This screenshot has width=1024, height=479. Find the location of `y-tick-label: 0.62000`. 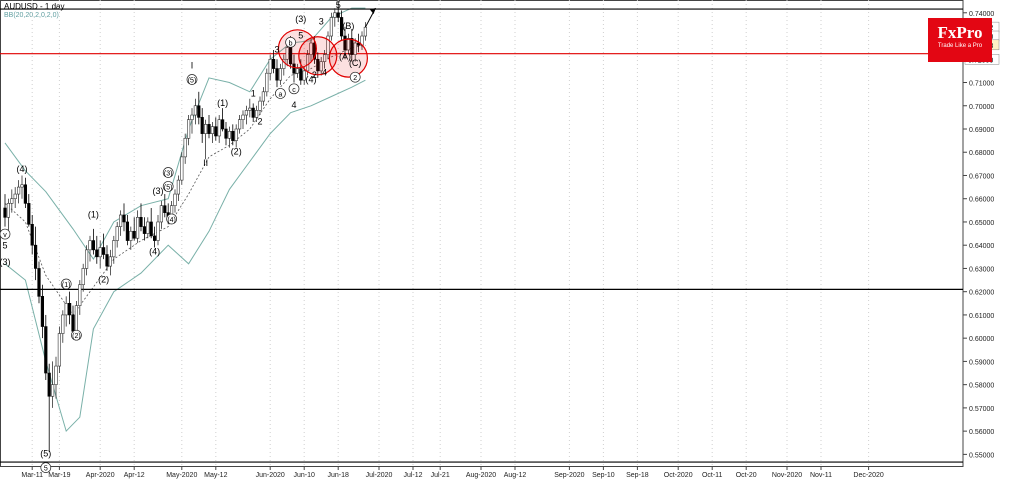

y-tick-label: 0.62000 is located at coordinates (981, 293).